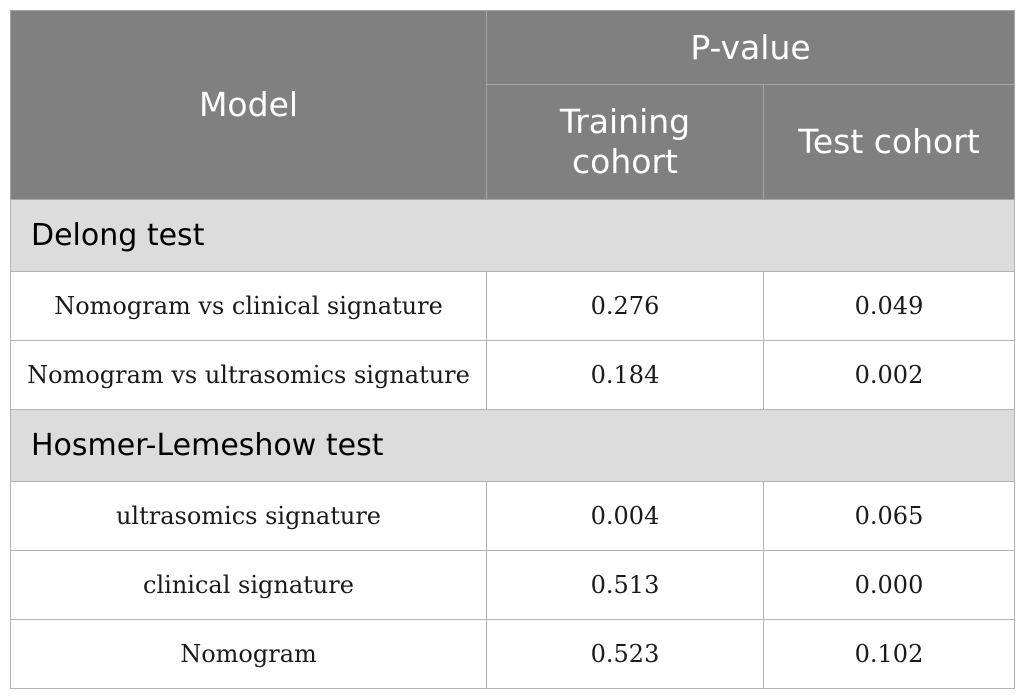 The height and width of the screenshot is (700, 1025). Describe the element at coordinates (889, 142) in the screenshot. I see `header-test-cohort: Test cohort` at that location.